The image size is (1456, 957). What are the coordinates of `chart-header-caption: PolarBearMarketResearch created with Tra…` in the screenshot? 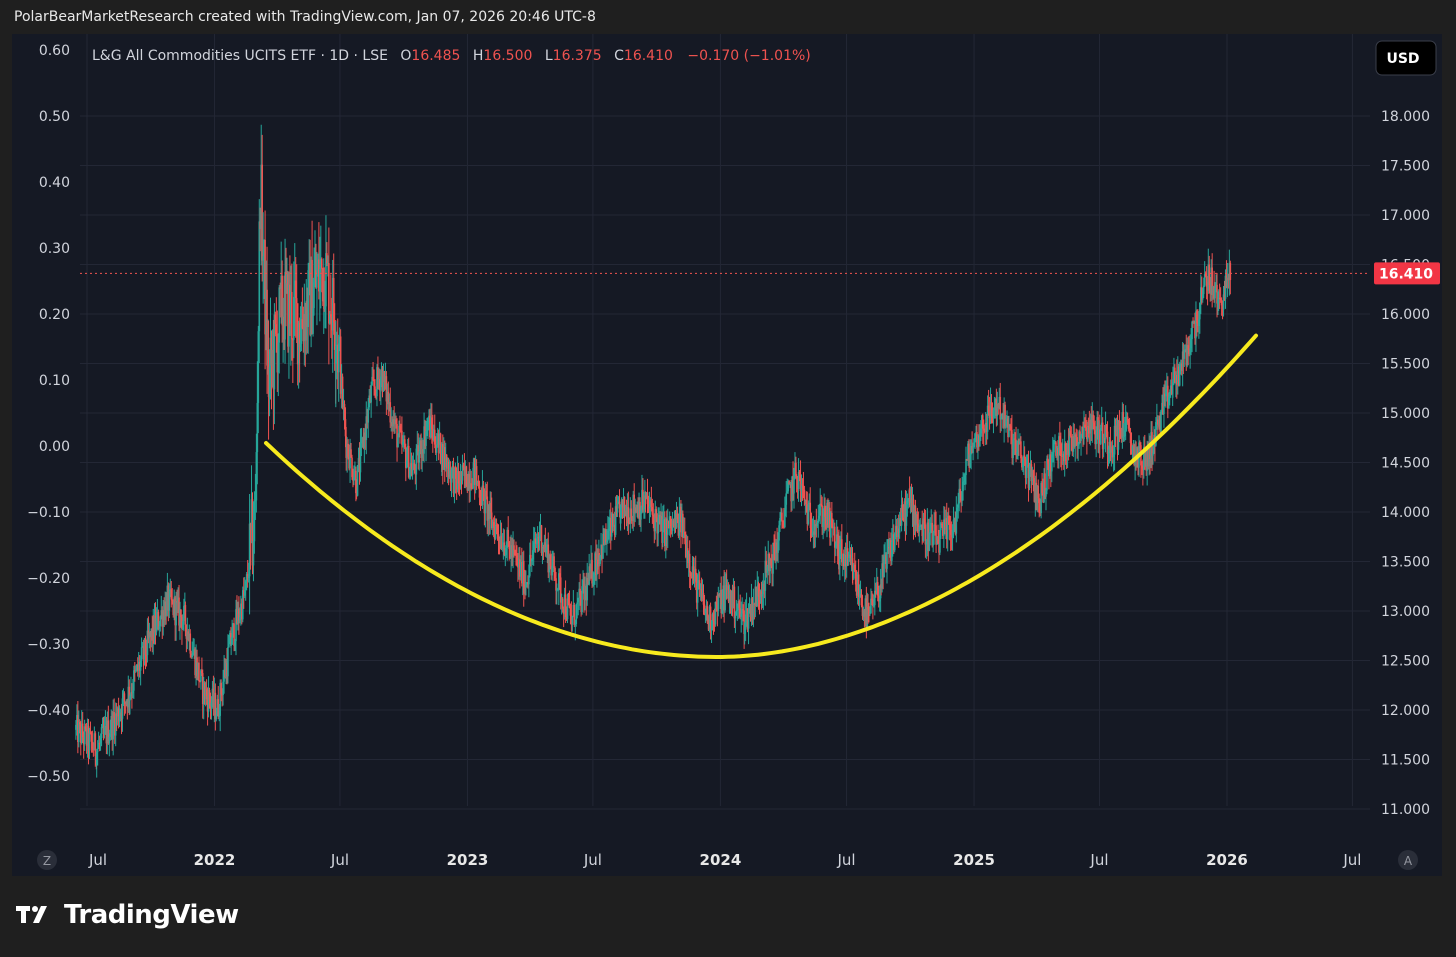 It's located at (305, 17).